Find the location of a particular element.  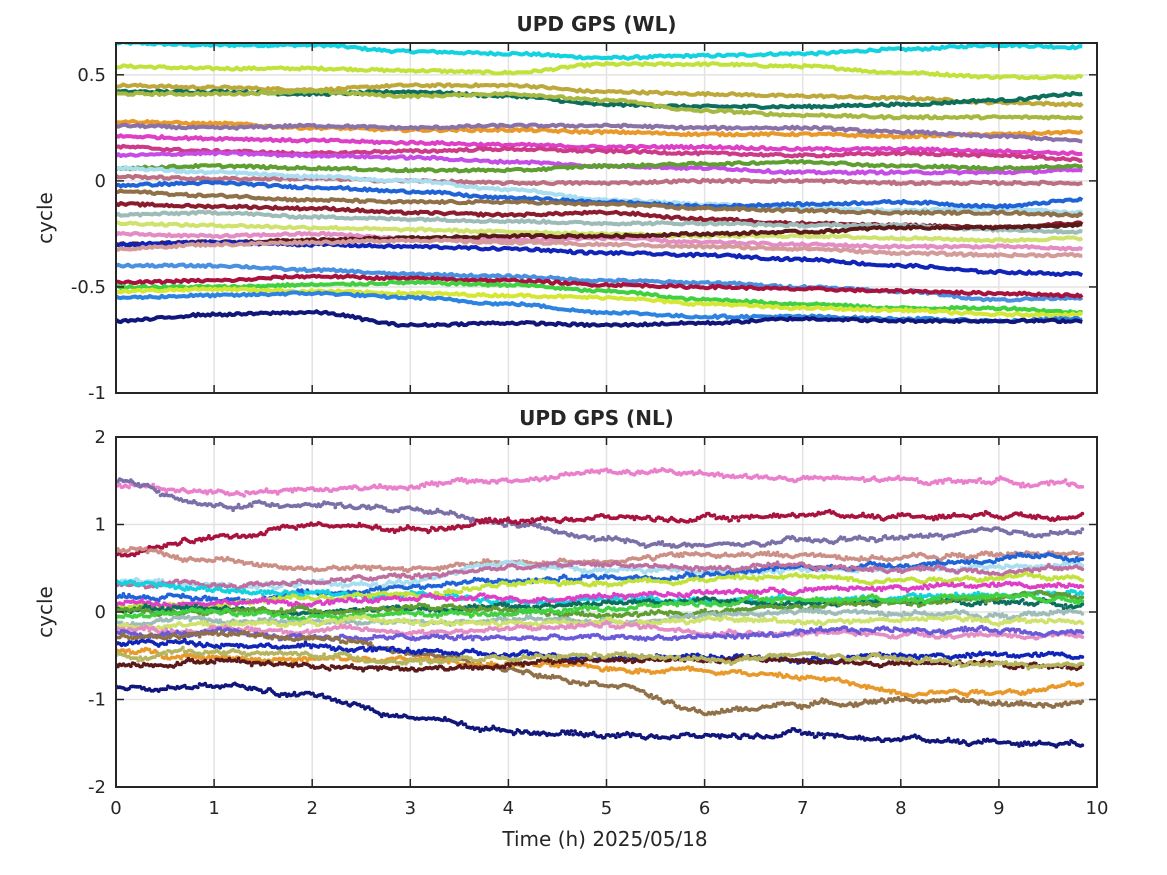

y-tick-label: -1 is located at coordinates (97, 393).